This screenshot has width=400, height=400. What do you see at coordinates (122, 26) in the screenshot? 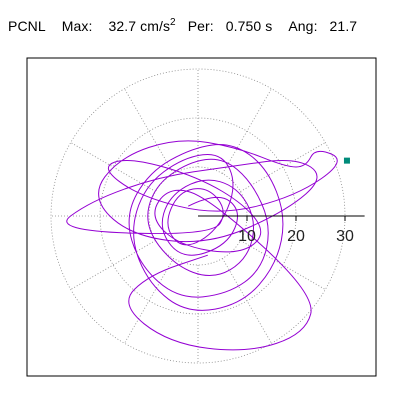
I see `max-value: 32.7` at bounding box center [122, 26].